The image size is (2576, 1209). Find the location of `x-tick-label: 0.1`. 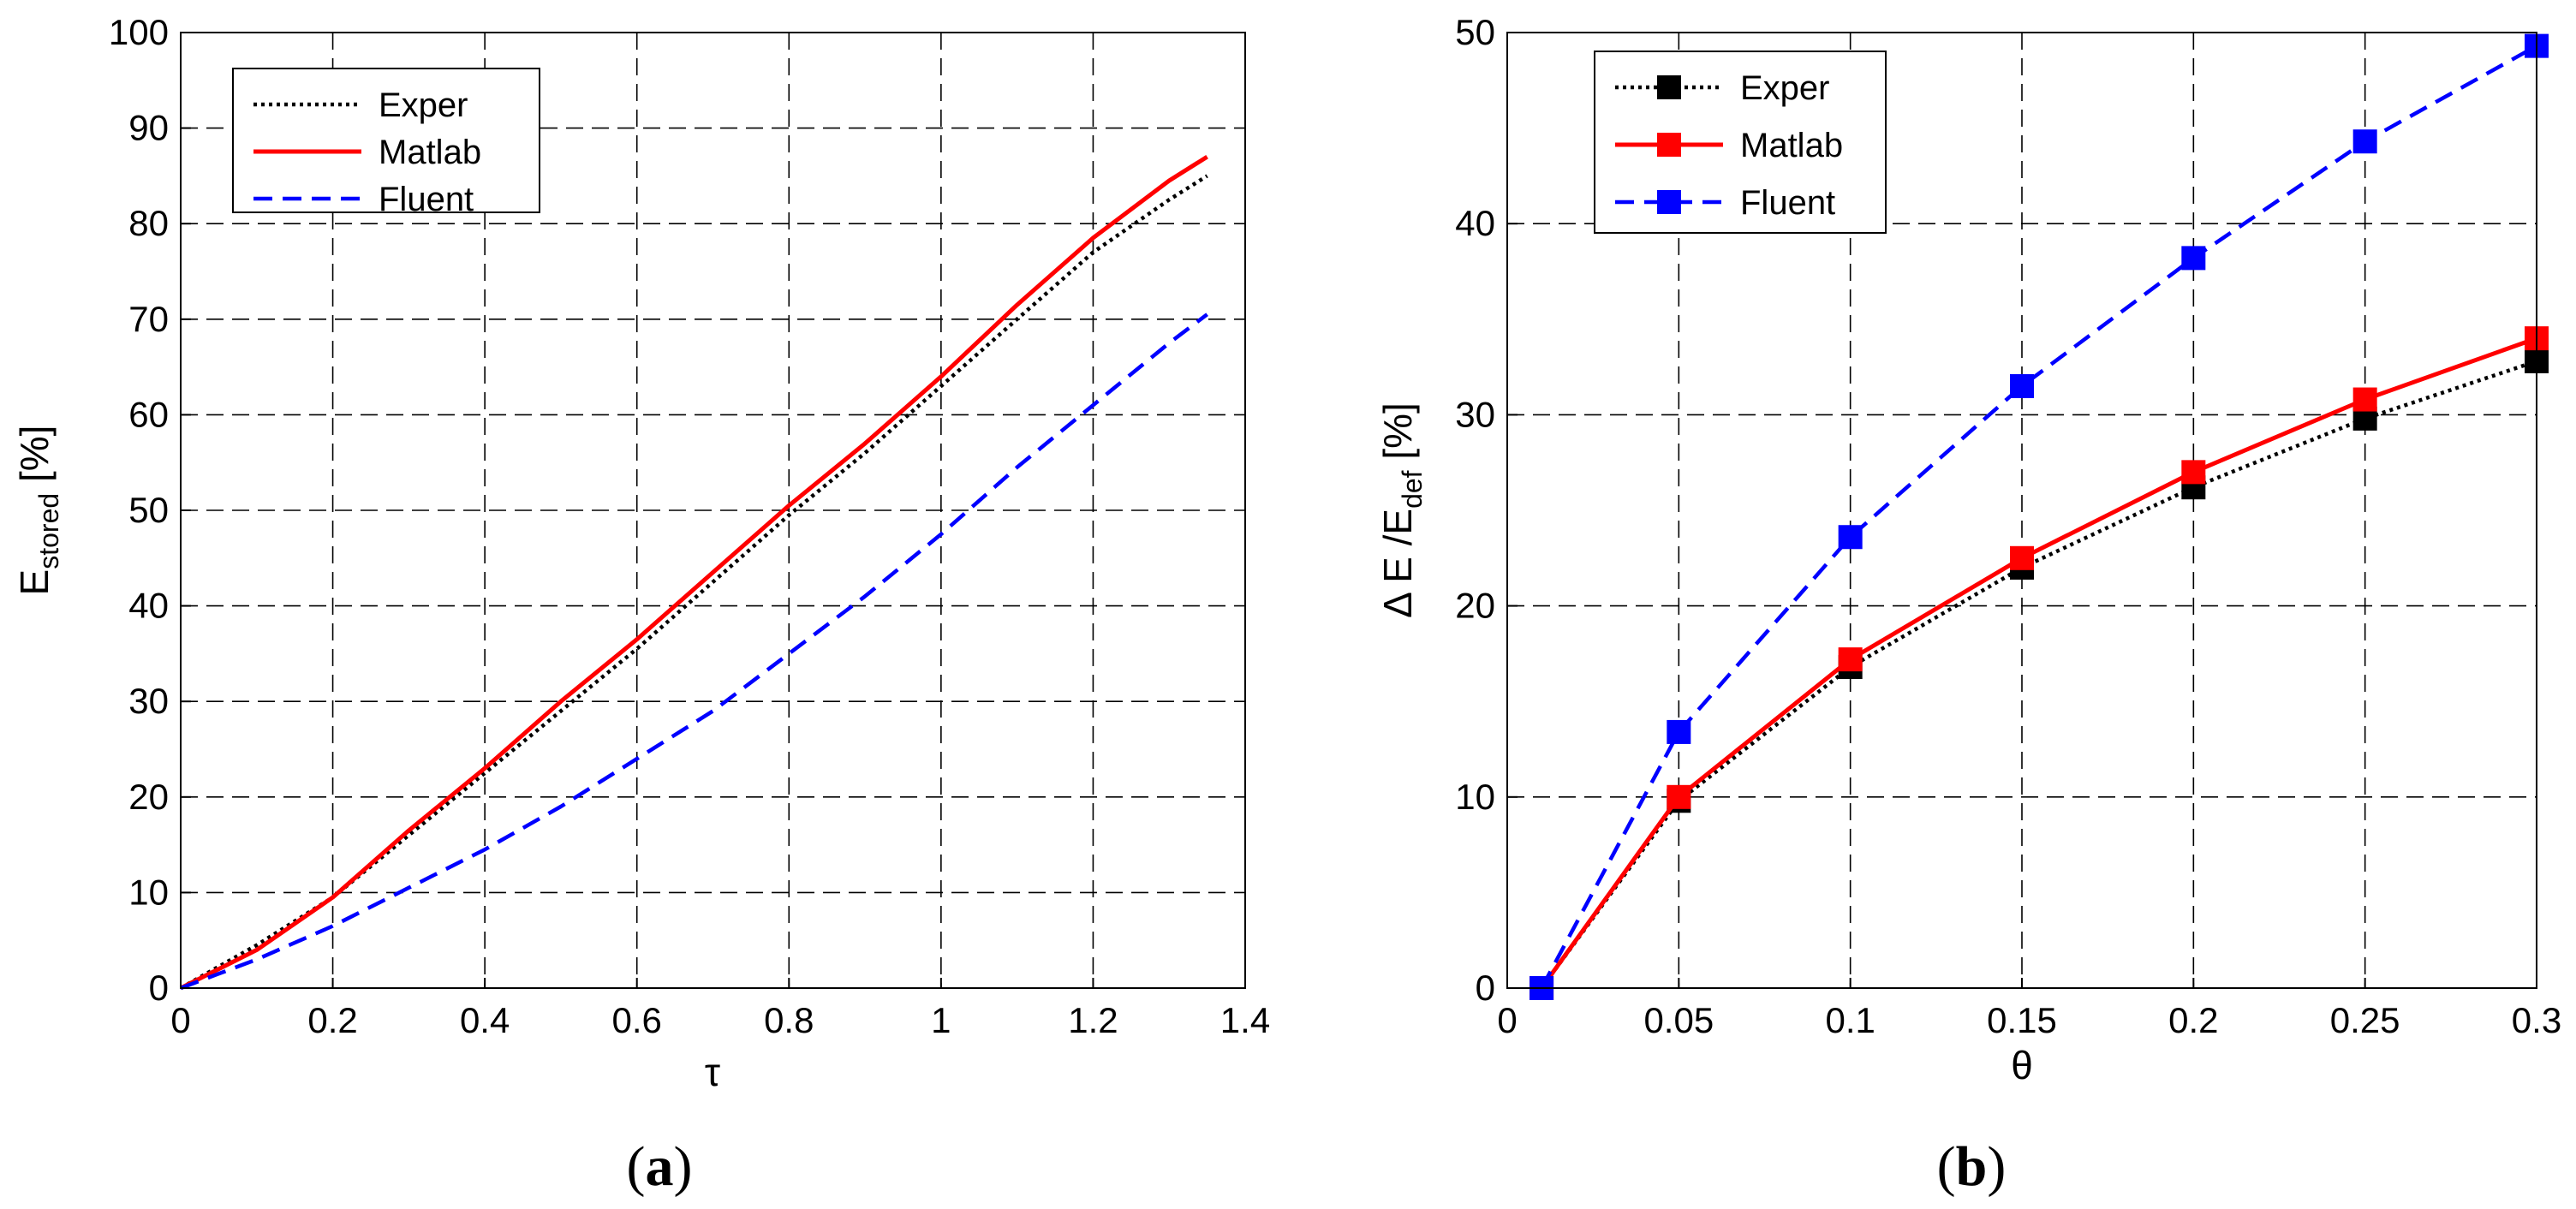

x-tick-label: 0.1 is located at coordinates (1850, 1020).